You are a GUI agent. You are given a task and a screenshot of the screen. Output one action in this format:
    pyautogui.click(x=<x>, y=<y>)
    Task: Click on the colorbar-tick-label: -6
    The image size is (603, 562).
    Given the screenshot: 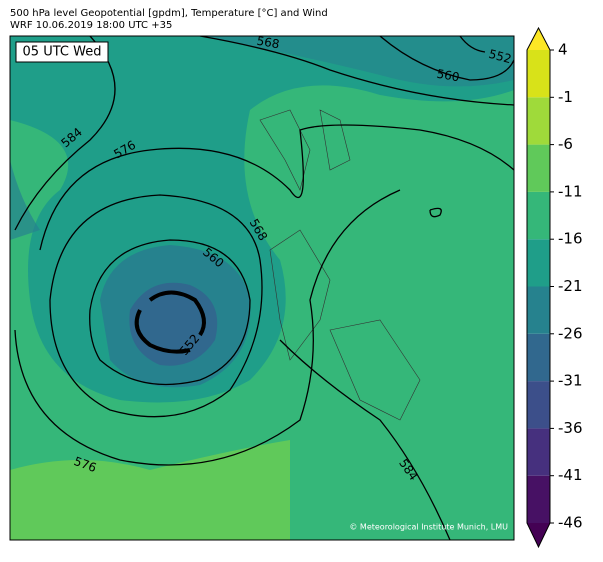 What is the action you would take?
    pyautogui.click(x=565, y=144)
    